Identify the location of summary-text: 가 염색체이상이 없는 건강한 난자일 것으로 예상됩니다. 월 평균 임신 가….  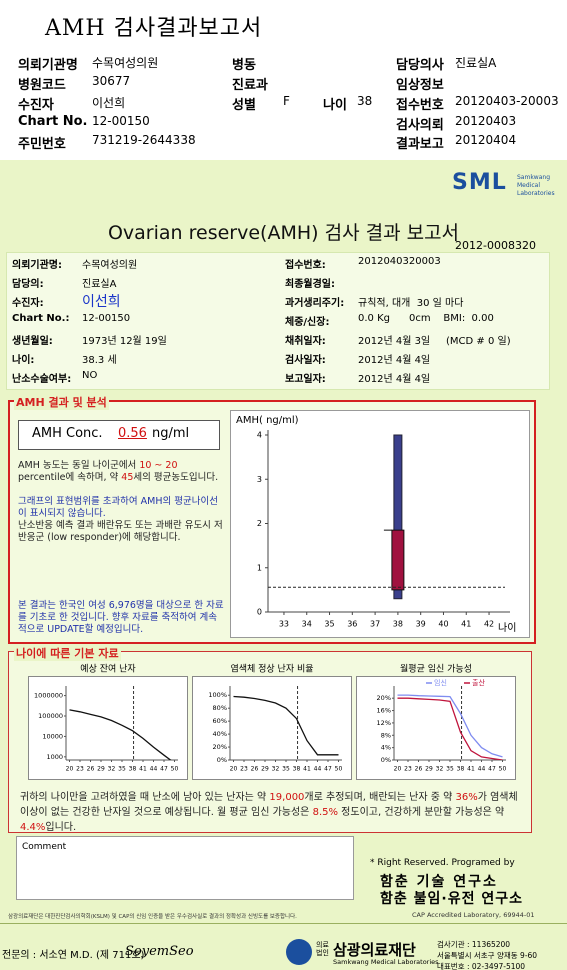
(269, 805).